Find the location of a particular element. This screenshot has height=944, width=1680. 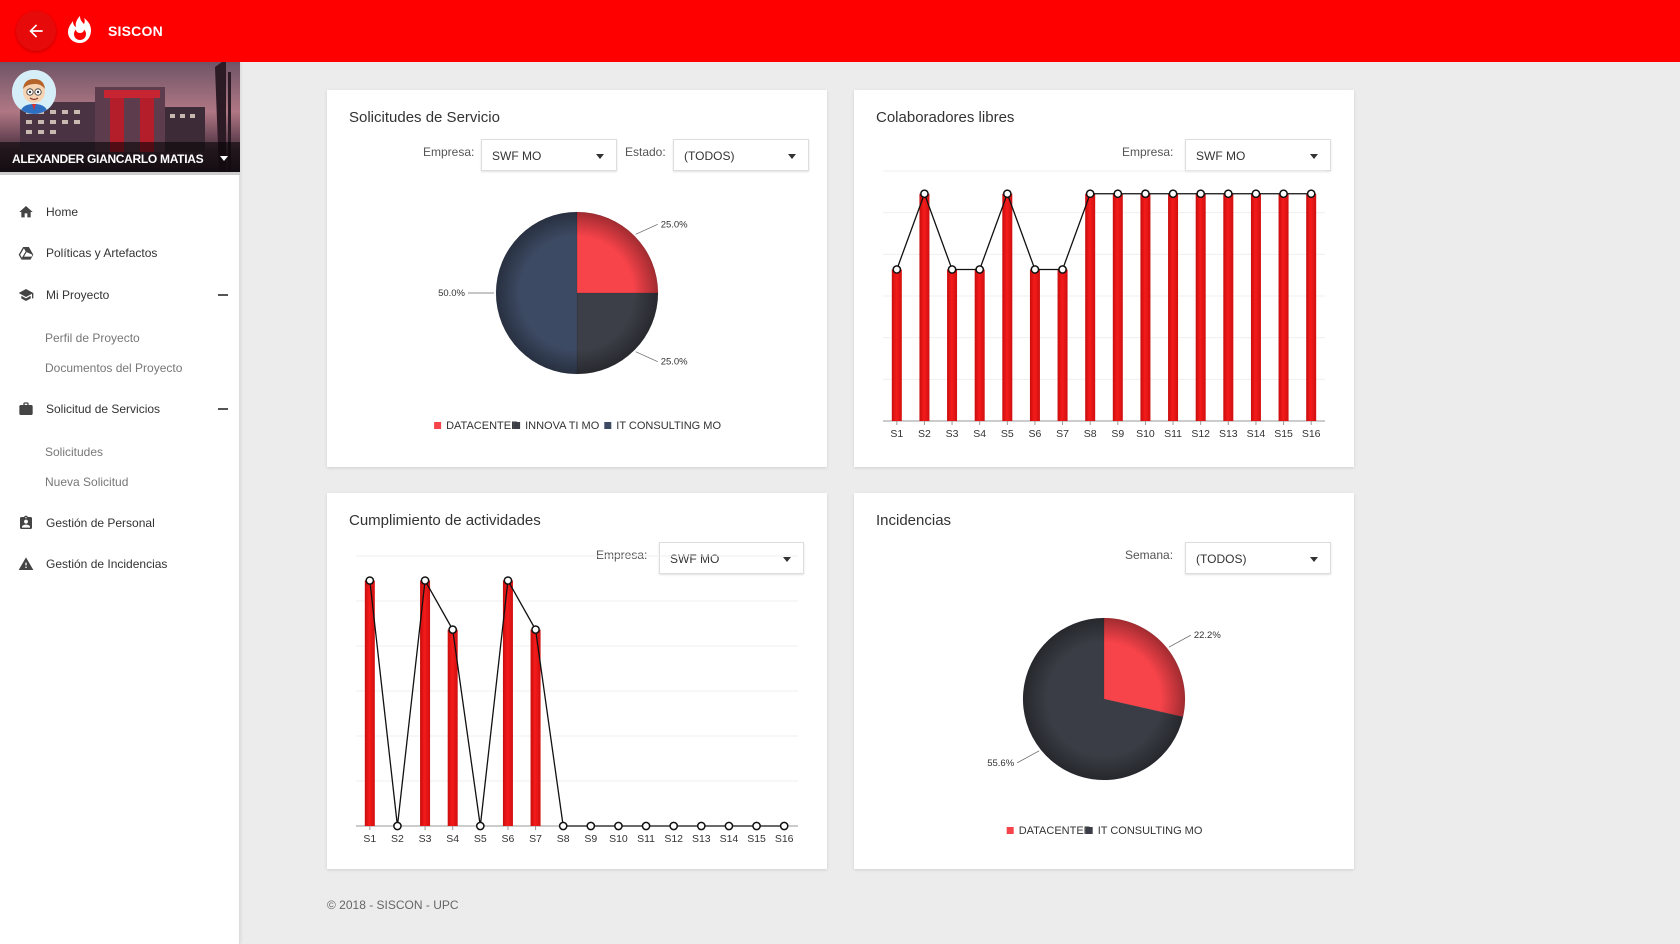

sidebar-item-politicas: Políticas y Artefactos is located at coordinates (120, 253).